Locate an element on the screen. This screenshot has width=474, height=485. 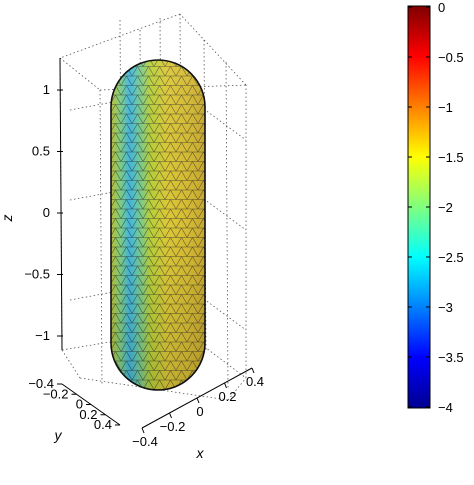
colorbar-ticks: 0 −0.5 −1 −1.5 −2 −2.5 −3 −3.5 −4 is located at coordinates (436, 207).